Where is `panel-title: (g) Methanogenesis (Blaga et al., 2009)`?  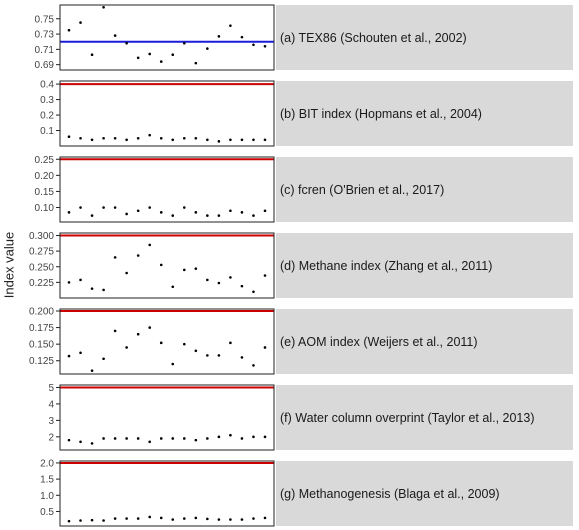
panel-title: (g) Methanogenesis (Blaga et al., 2009) is located at coordinates (390, 494).